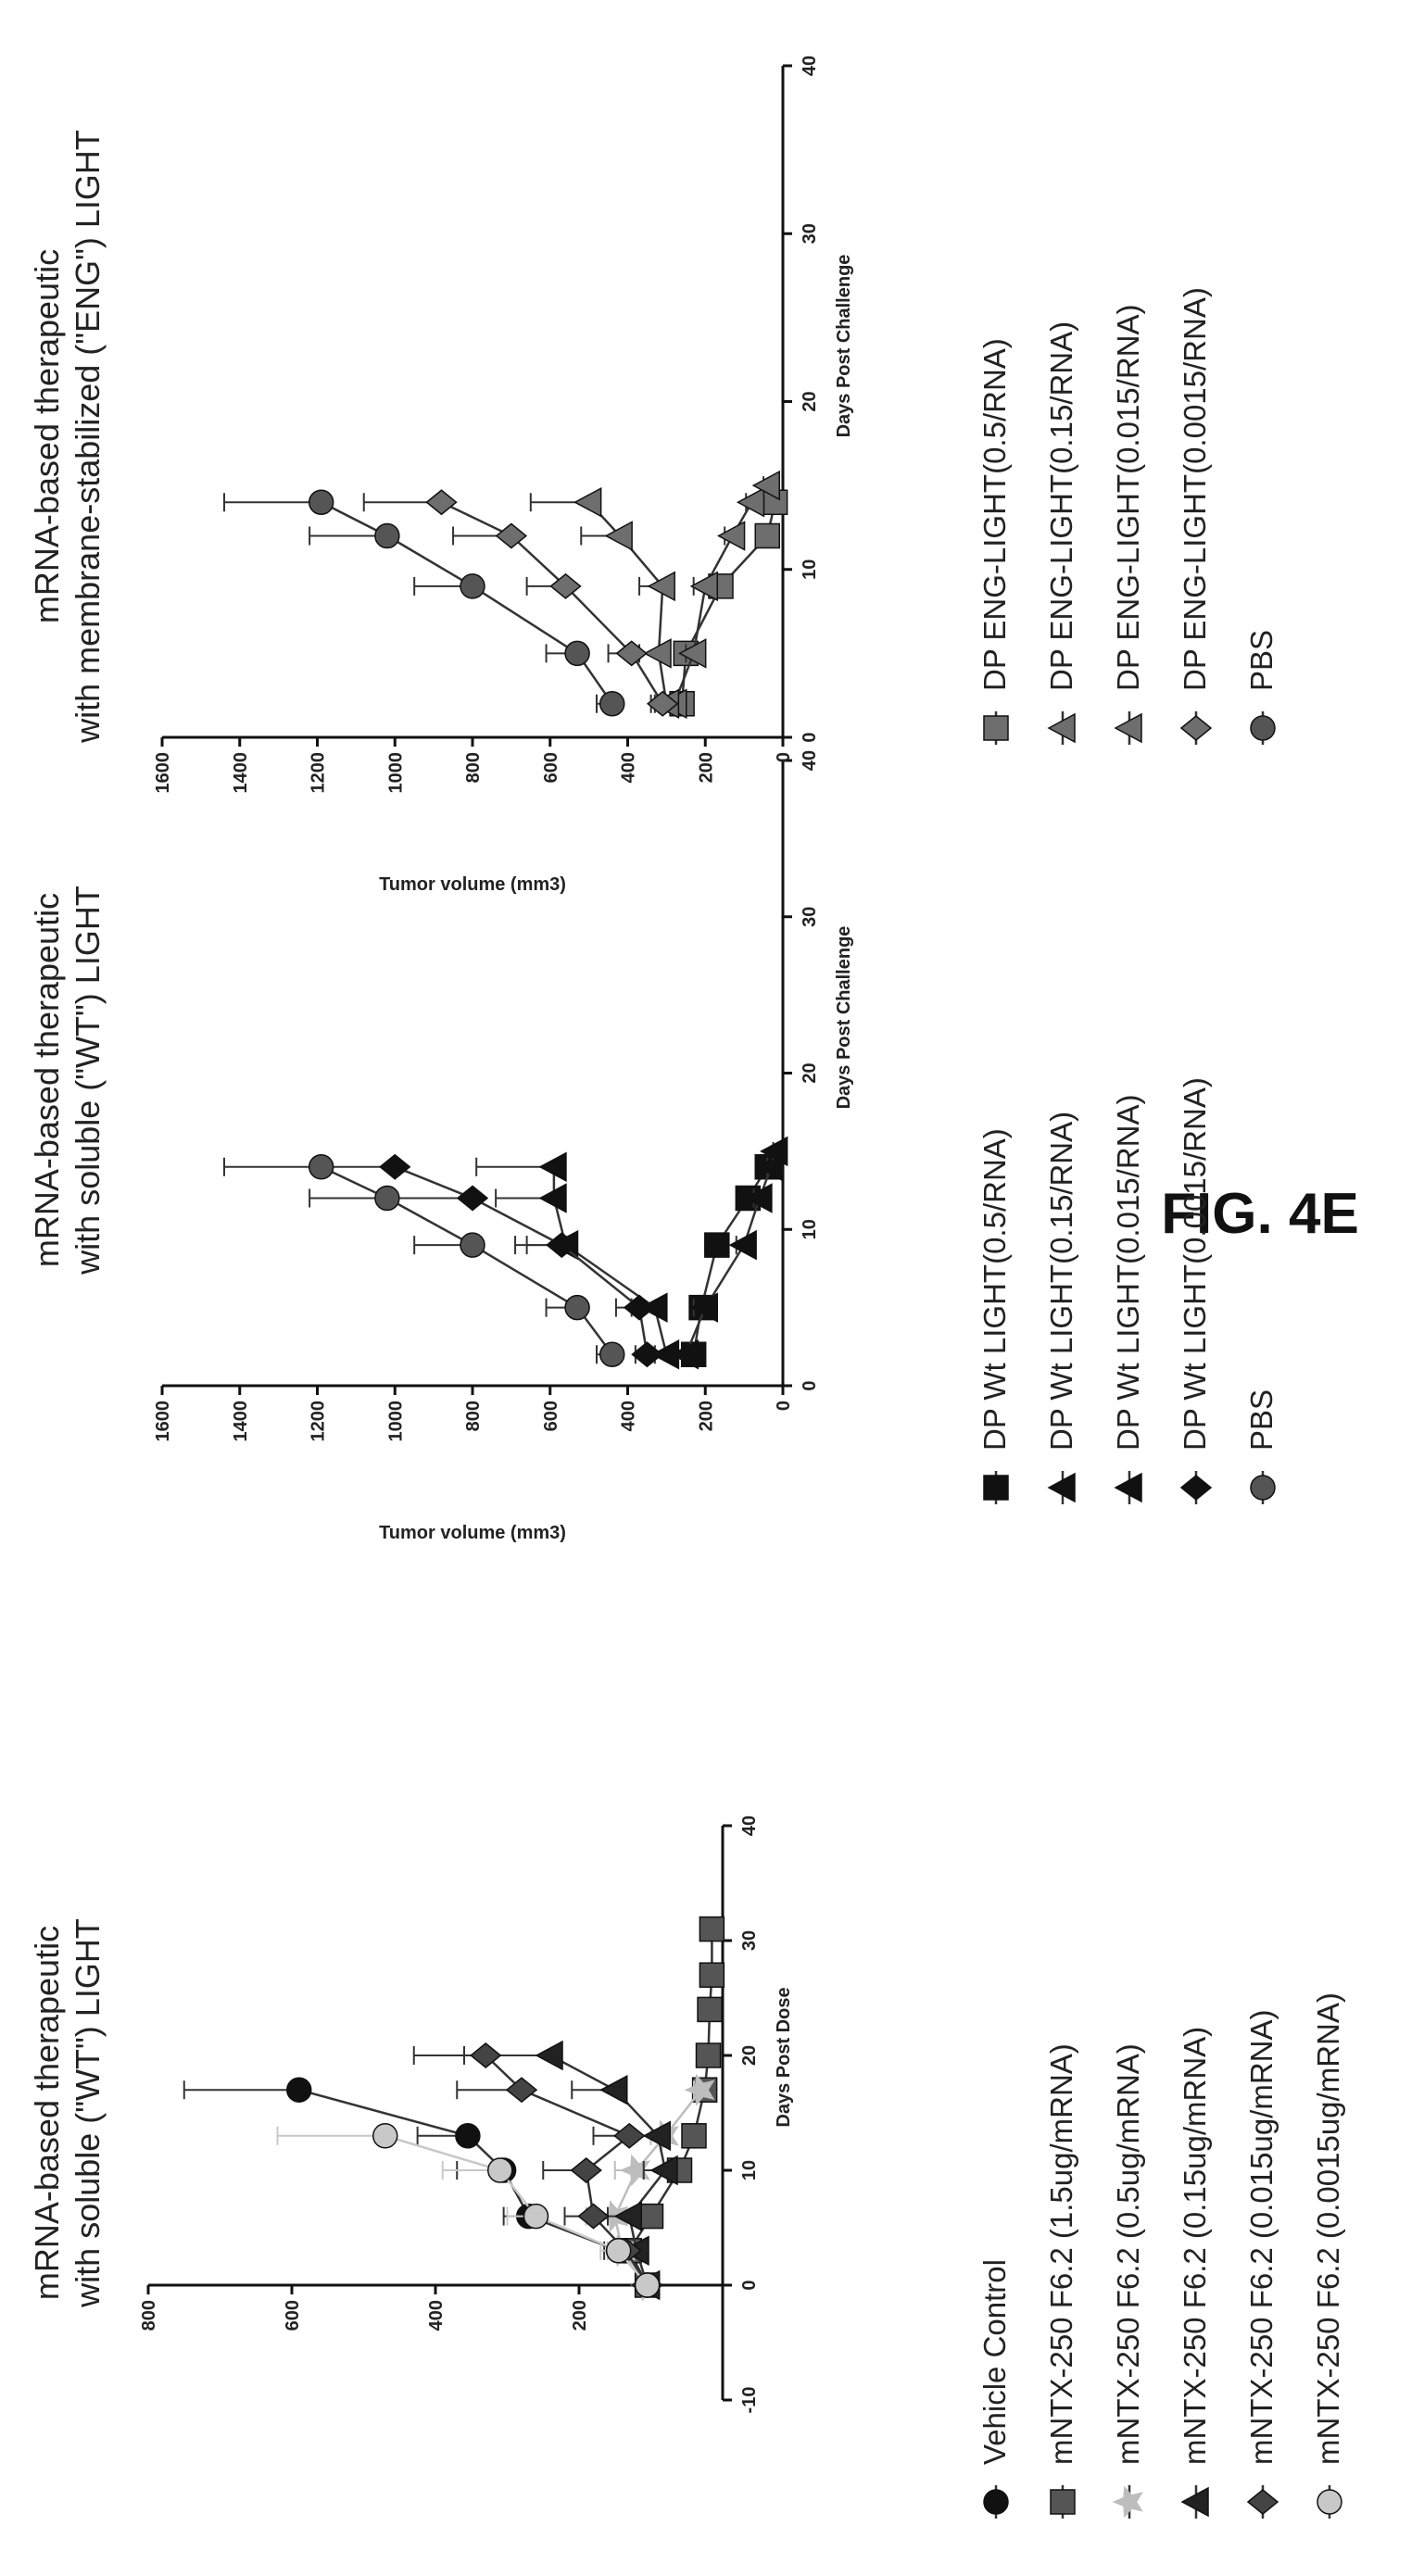 This screenshot has height=2576, width=1424. I want to click on legend-entry: DP Wt LIGHT(0.5/RNA), so click(994, 1316).